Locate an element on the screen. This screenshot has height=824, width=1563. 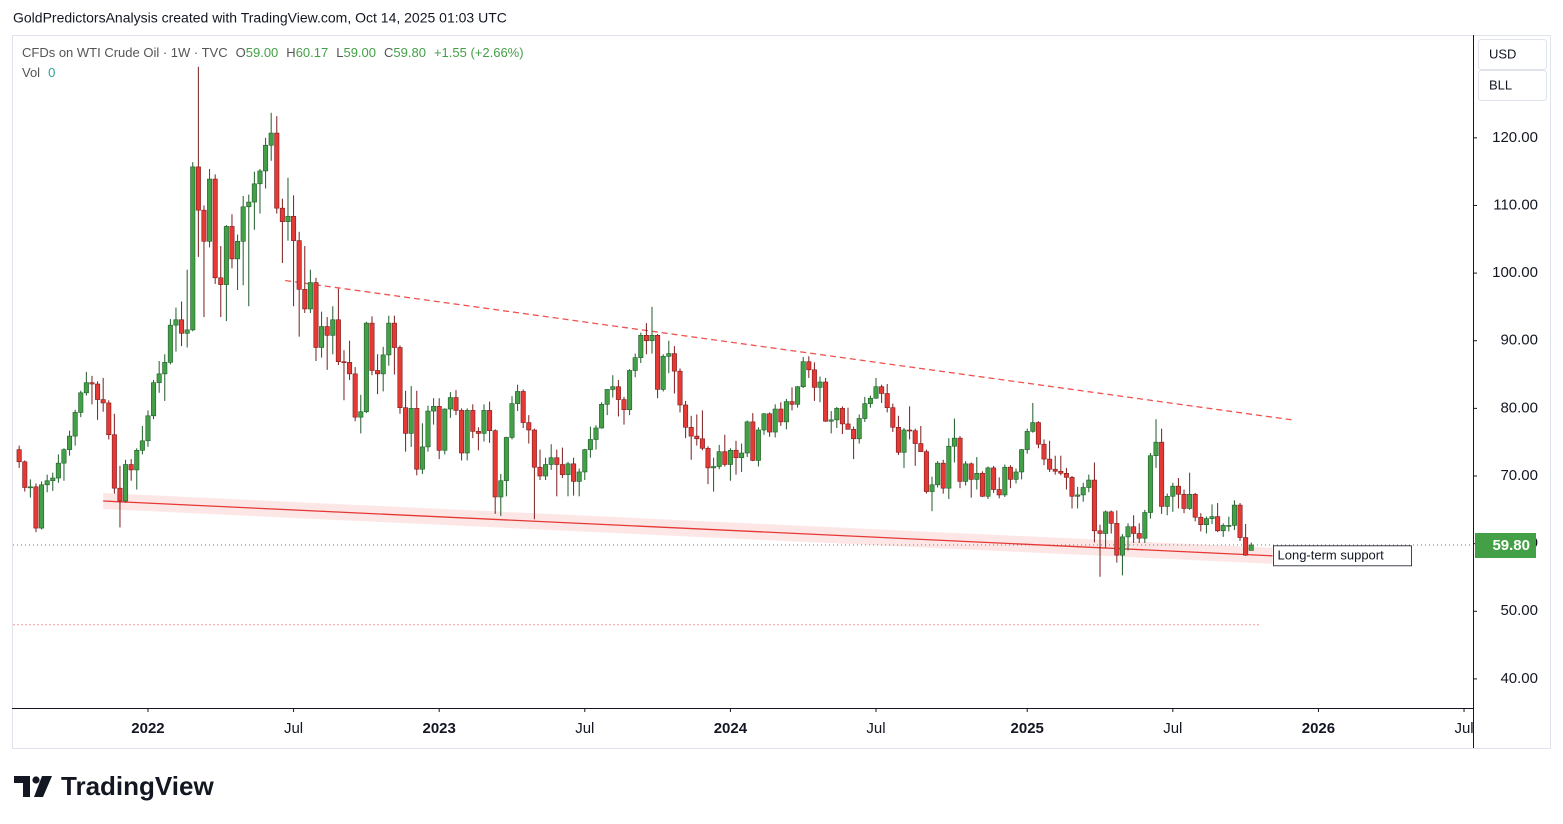
currency: USD is located at coordinates (1502, 53).